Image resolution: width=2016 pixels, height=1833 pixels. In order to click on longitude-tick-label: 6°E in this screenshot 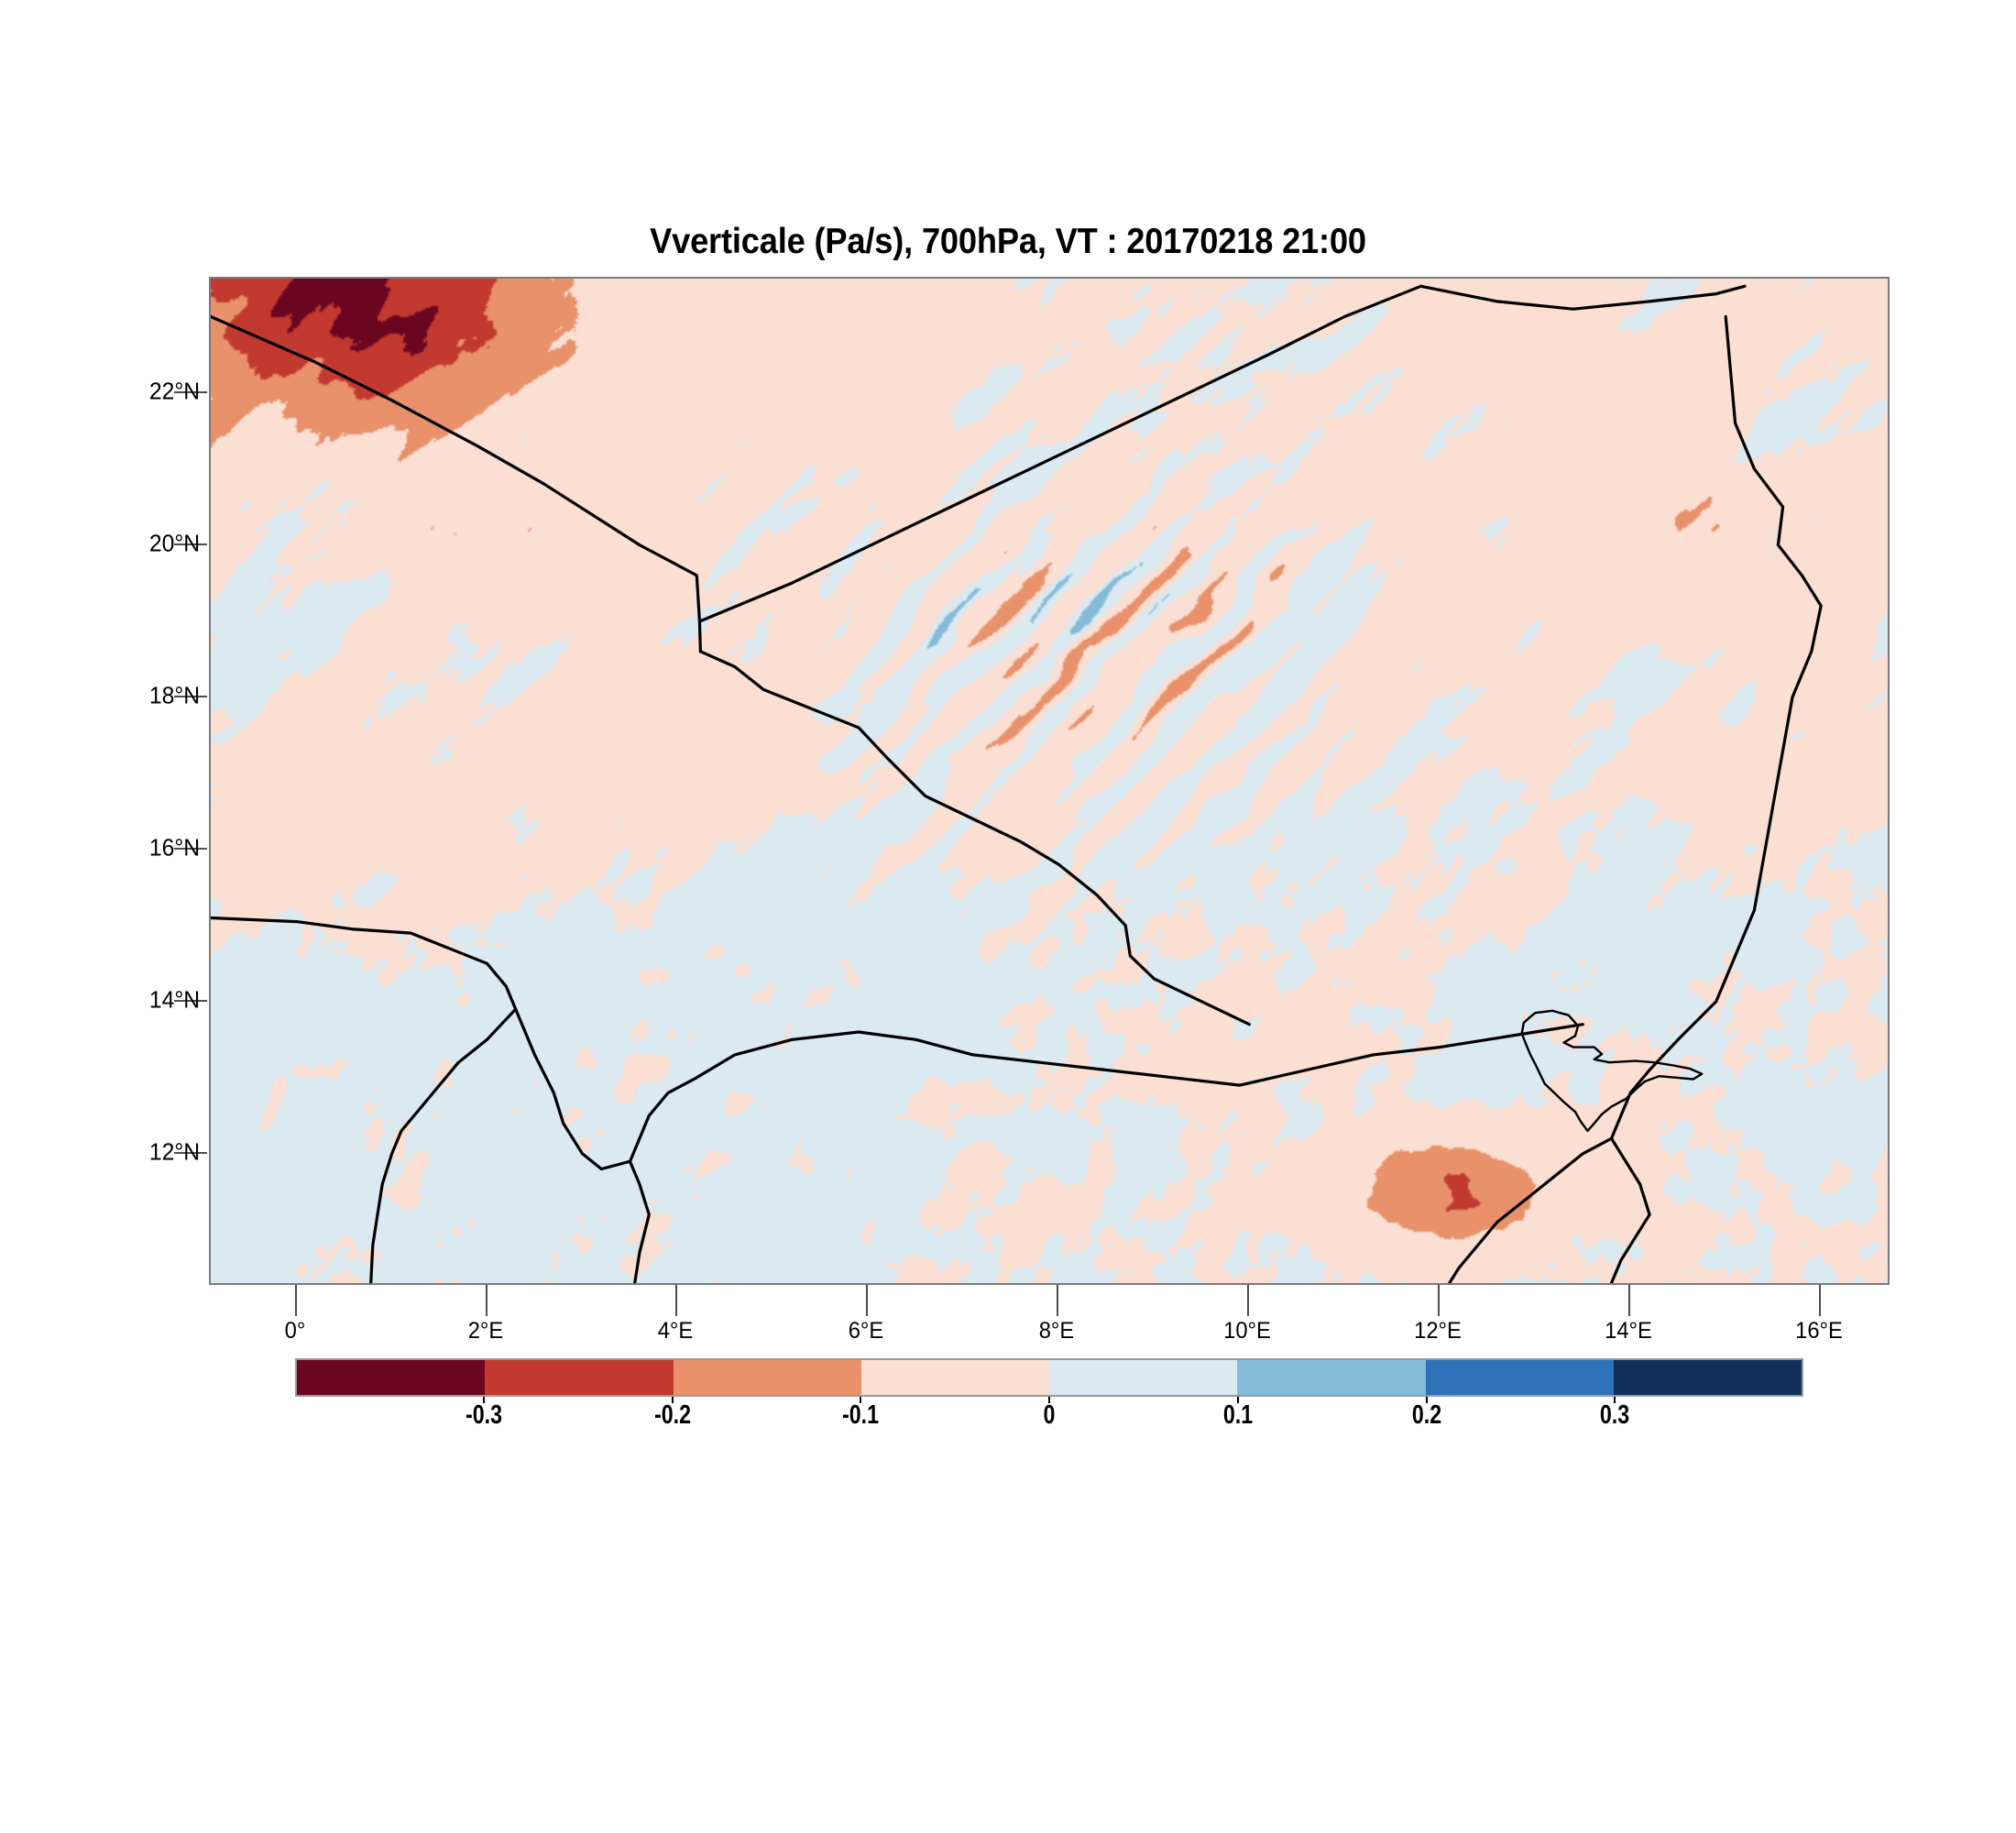, I will do `click(866, 1331)`.